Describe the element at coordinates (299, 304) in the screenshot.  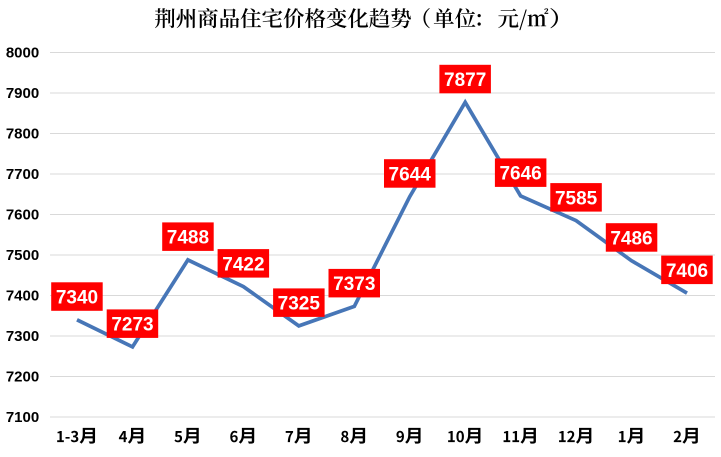
I see `svg-text: 7325` at that location.